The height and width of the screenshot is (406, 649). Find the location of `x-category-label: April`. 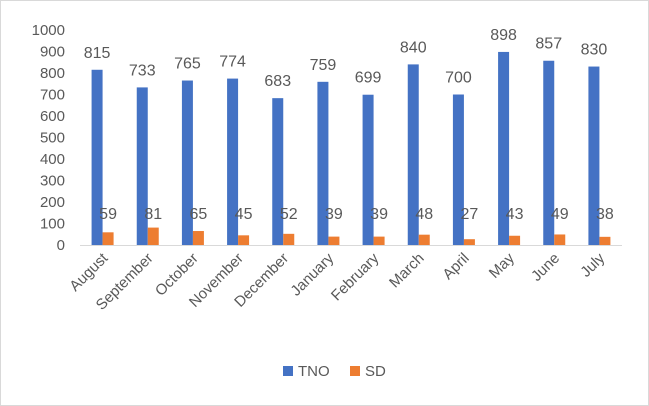

x-category-label: April is located at coordinates (456, 266).